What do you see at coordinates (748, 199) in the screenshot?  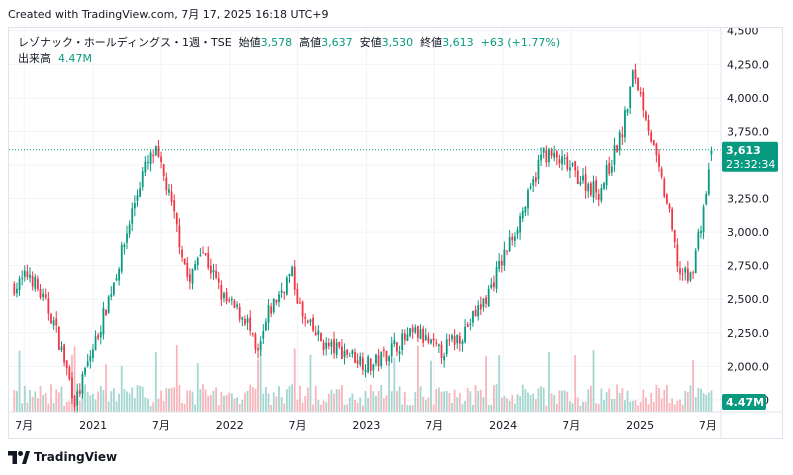 I see `y-tick-label: 3,250.0` at bounding box center [748, 199].